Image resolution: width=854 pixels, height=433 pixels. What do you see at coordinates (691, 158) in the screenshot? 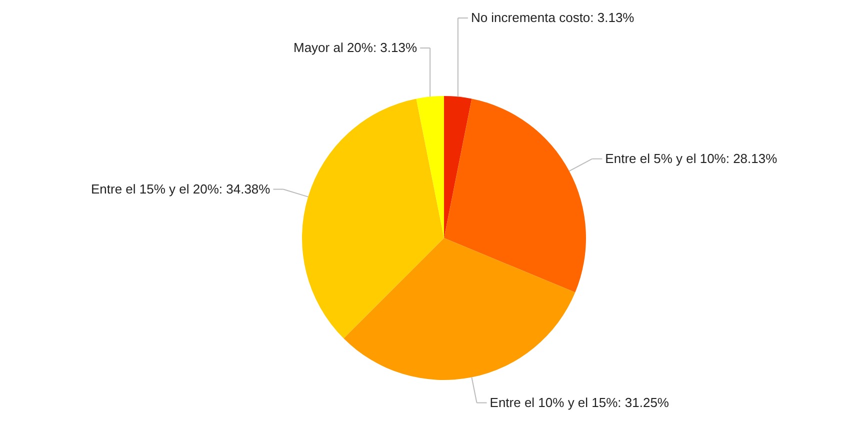
I see `slice-label: Entre el 5% y el 10%: 28.13%` at bounding box center [691, 158].